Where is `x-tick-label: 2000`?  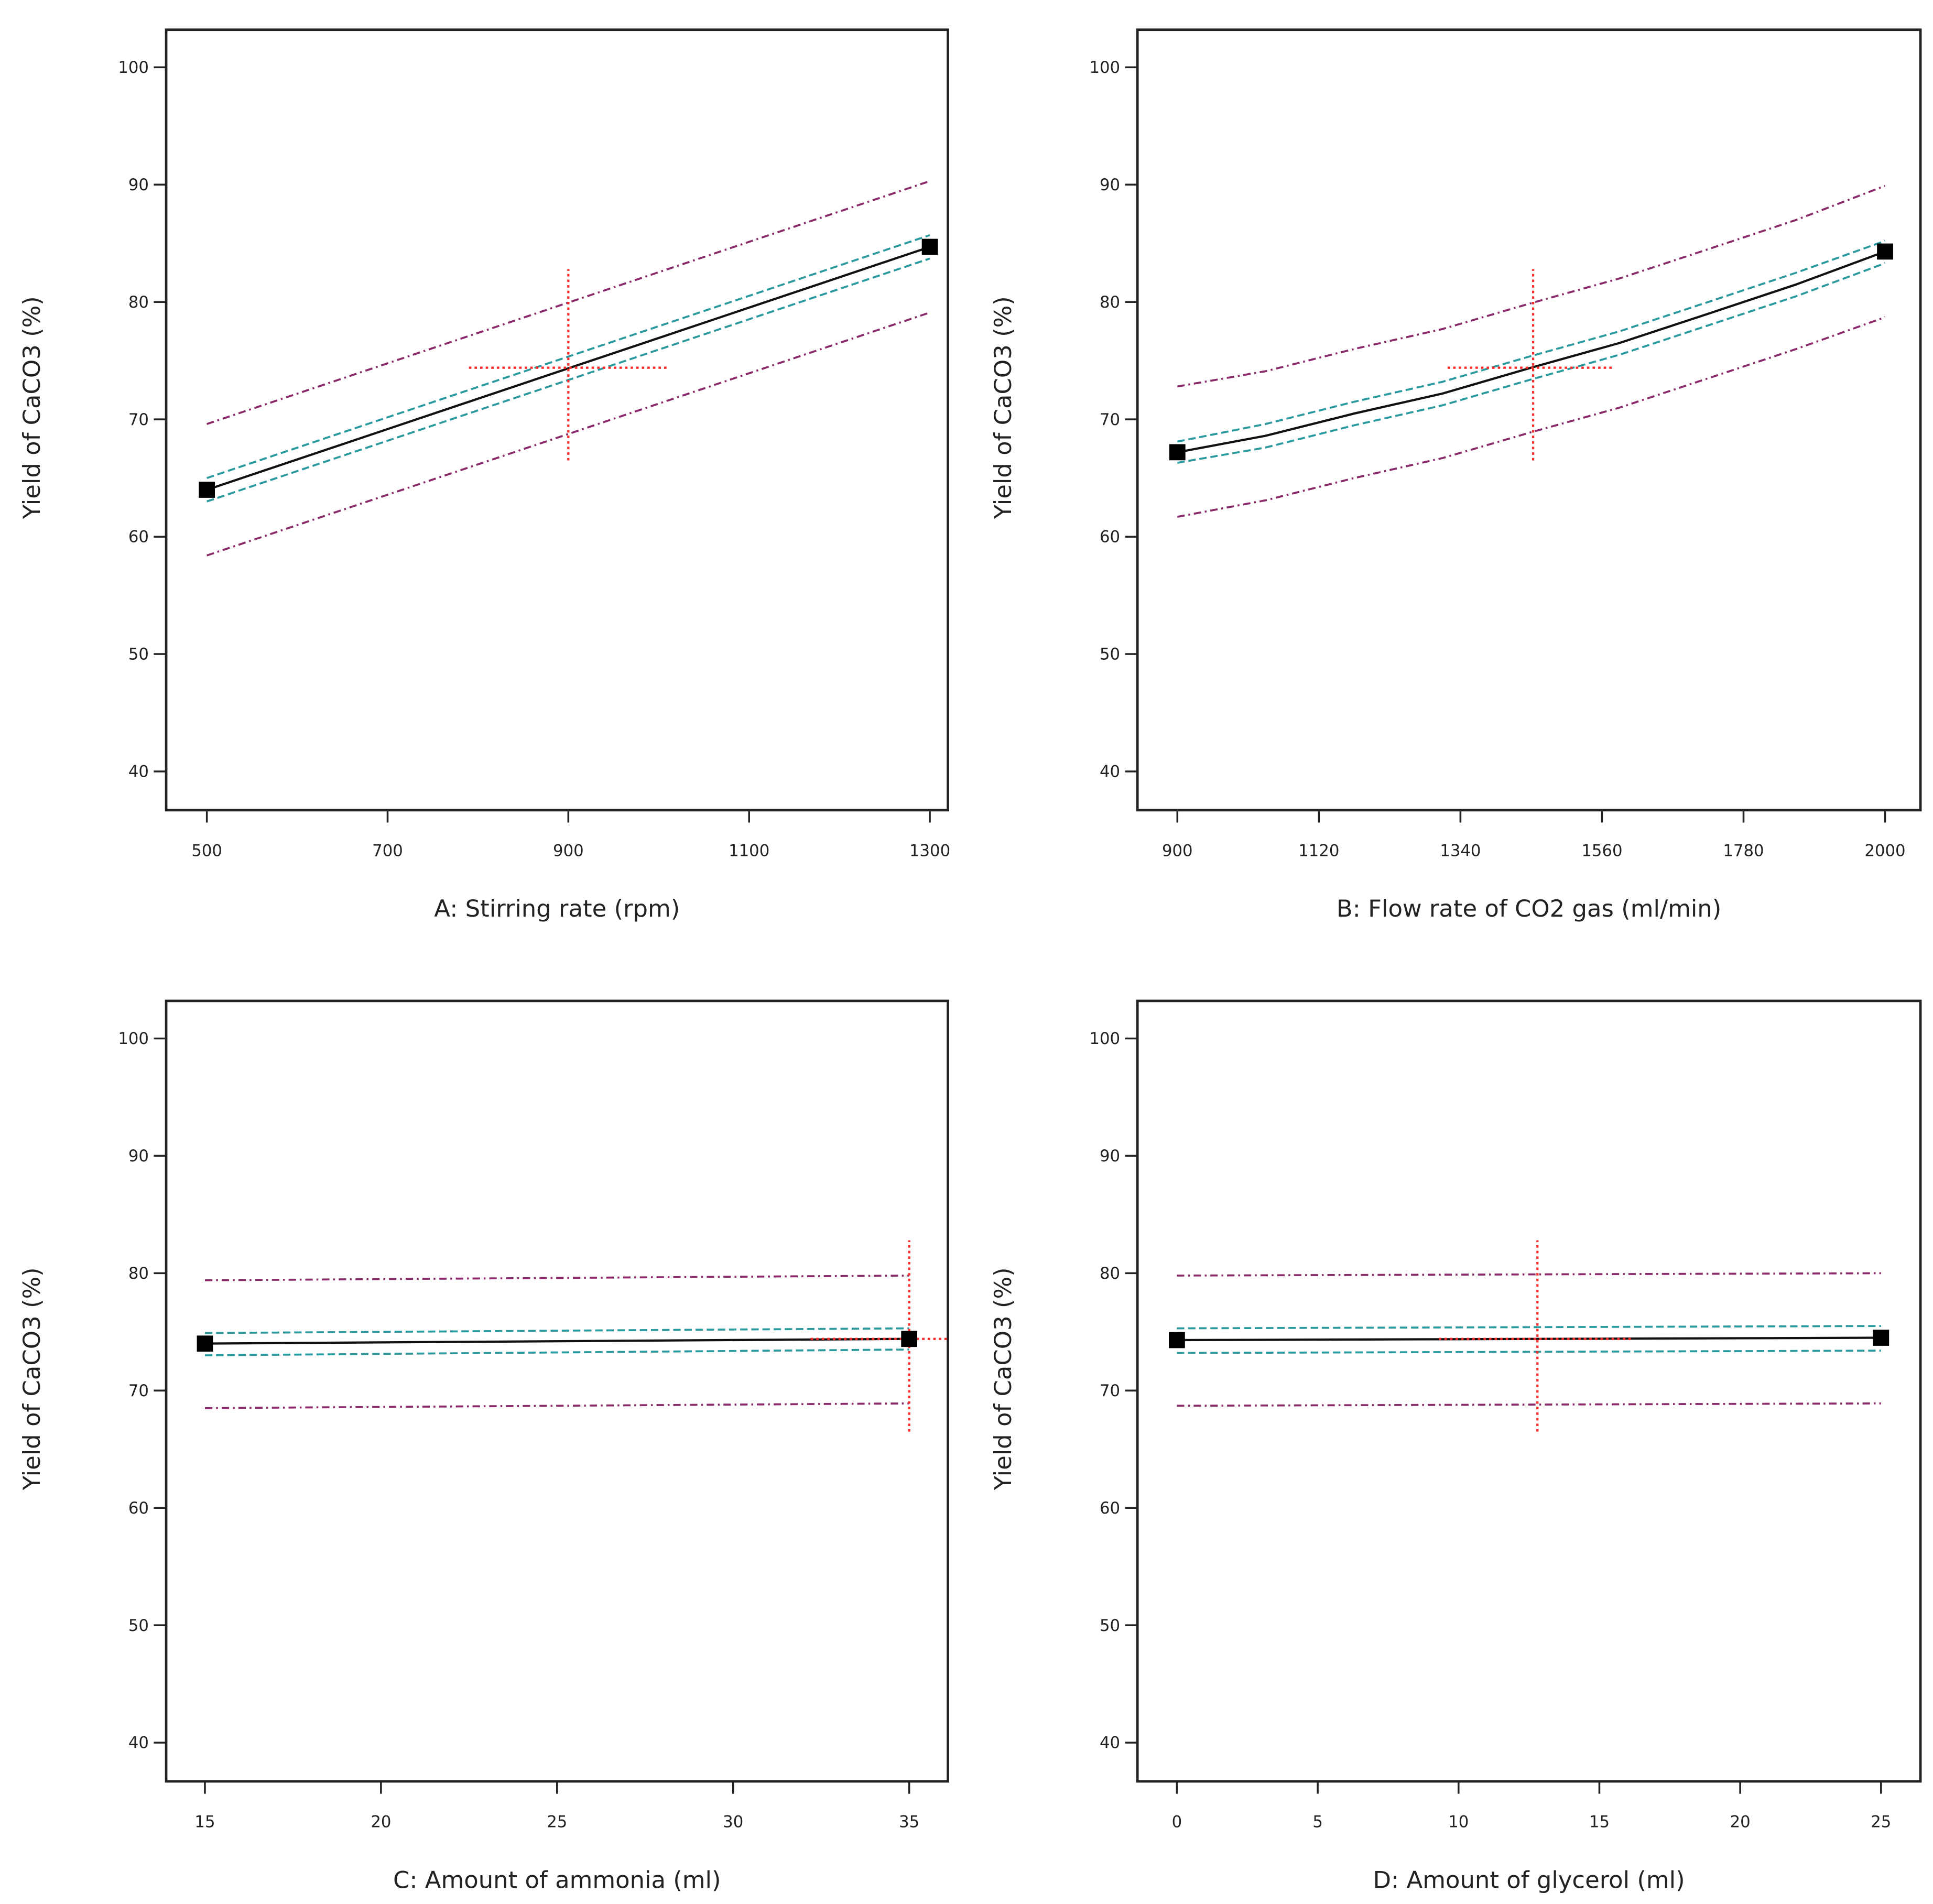
x-tick-label: 2000 is located at coordinates (1884, 850).